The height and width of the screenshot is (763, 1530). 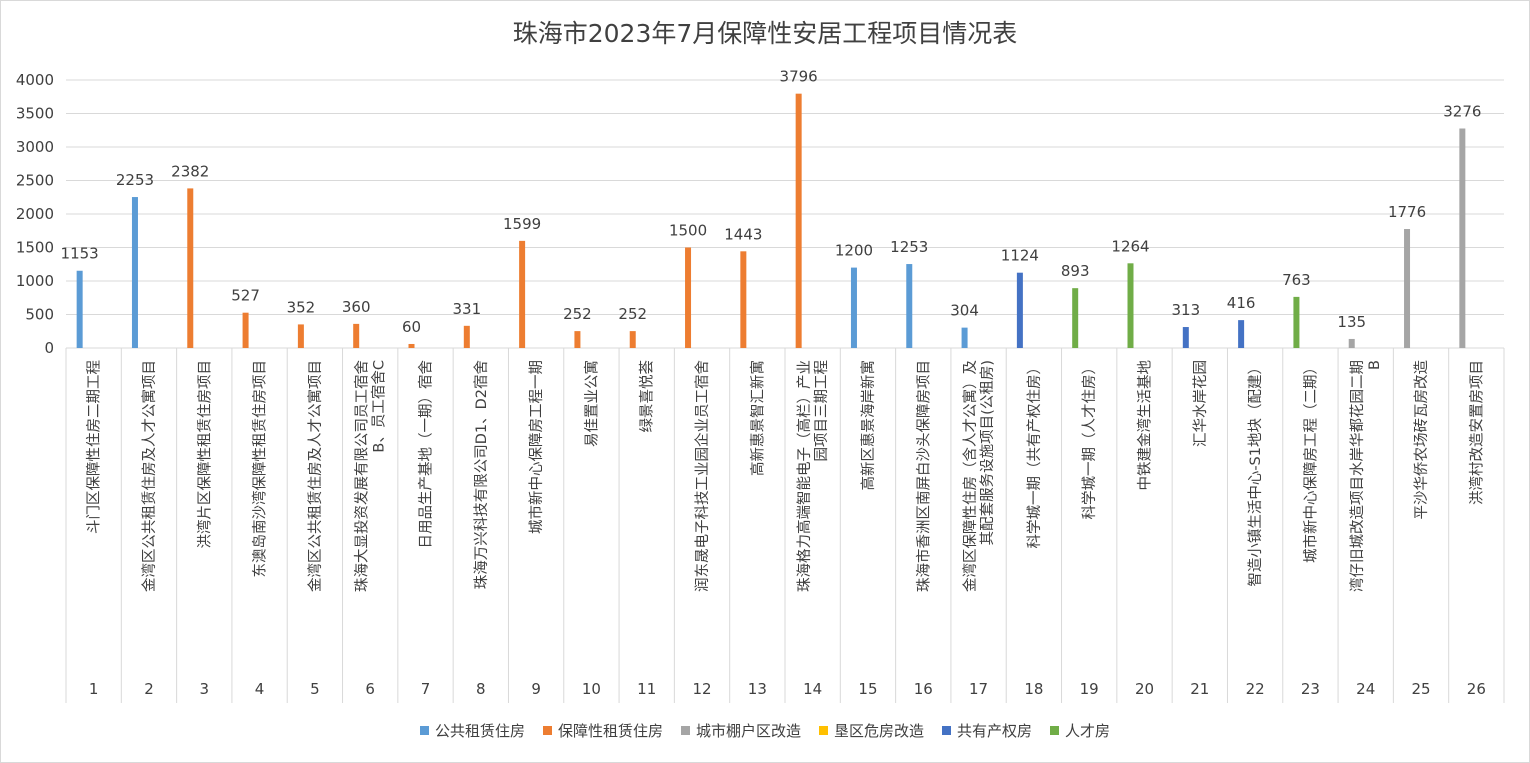 What do you see at coordinates (970, 476) in the screenshot?
I see `category-label: 金湾区保障性住房（含人才公寓）及` at bounding box center [970, 476].